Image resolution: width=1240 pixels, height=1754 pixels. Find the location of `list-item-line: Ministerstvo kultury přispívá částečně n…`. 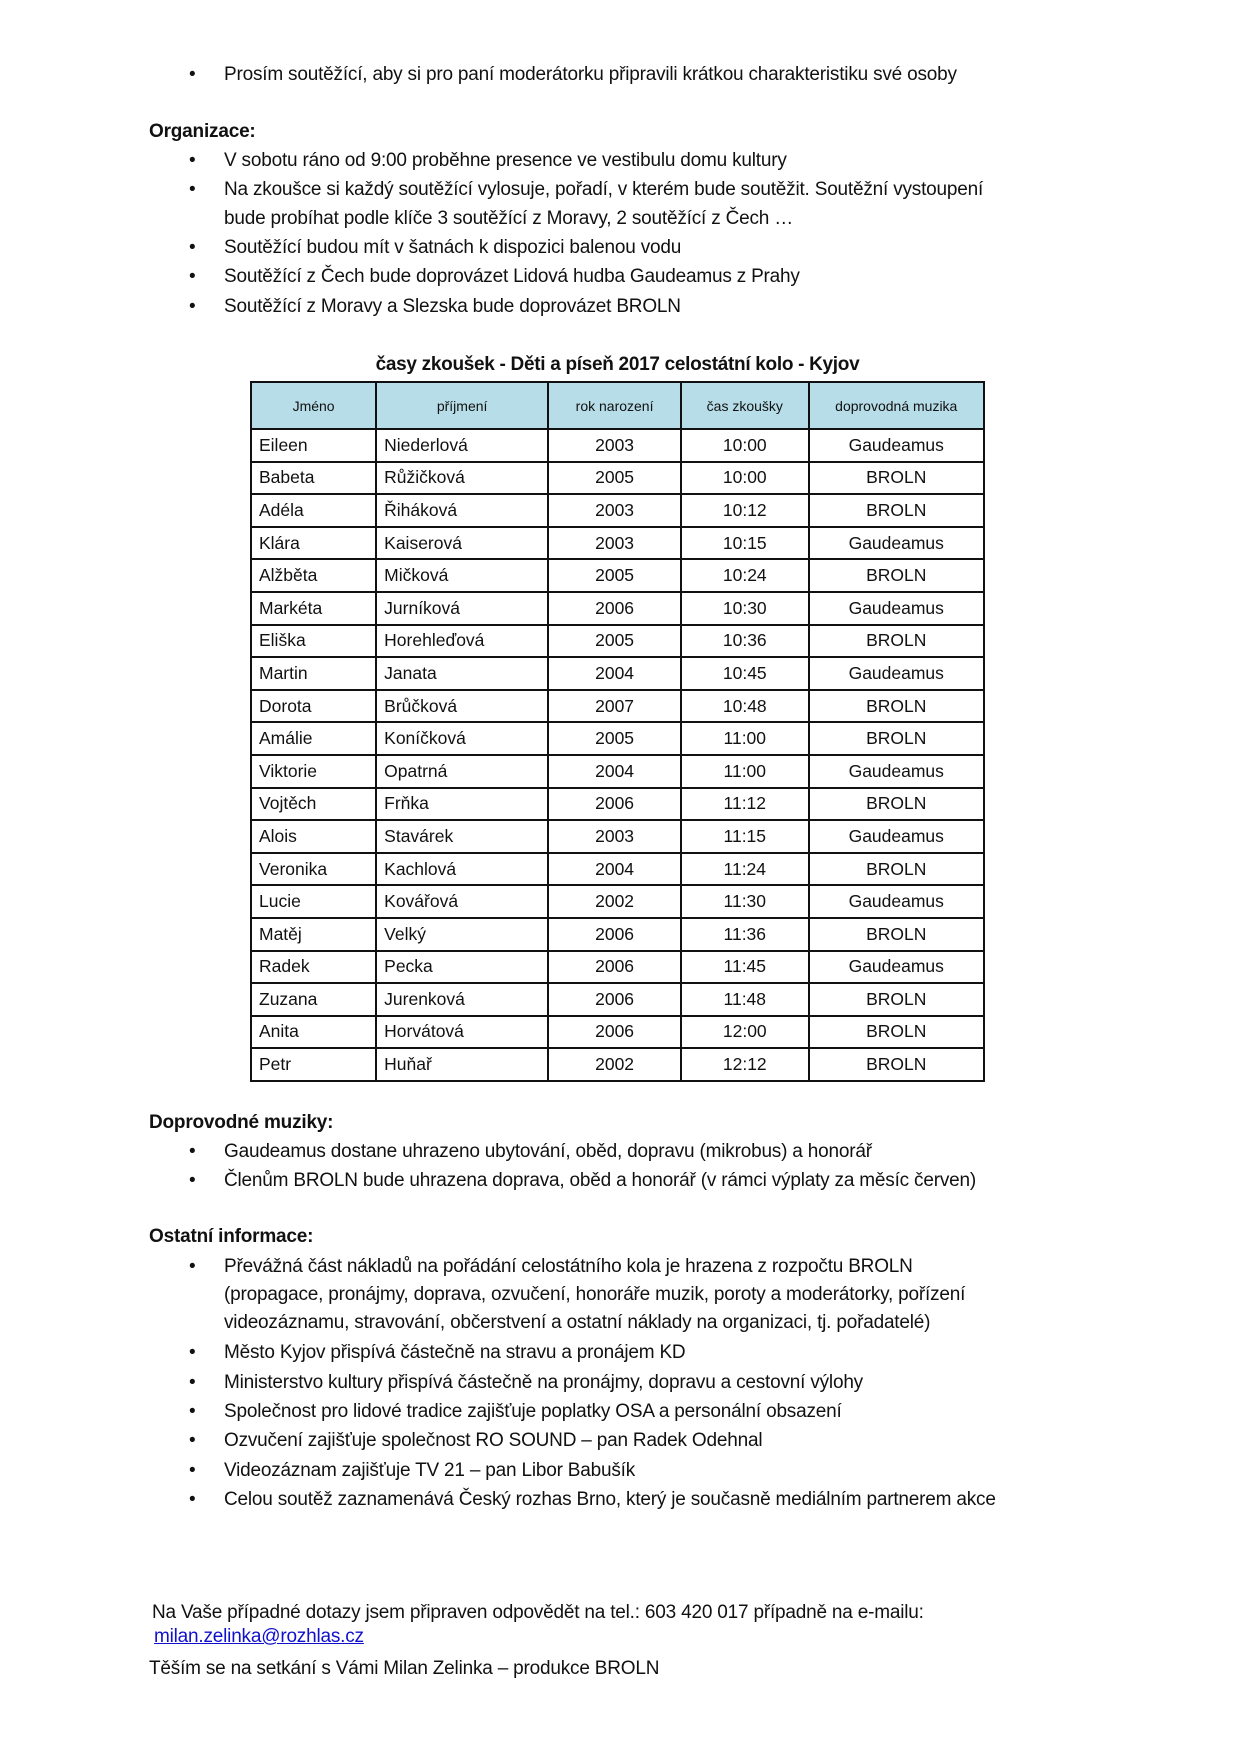

list-item-line: Ministerstvo kultury přispívá částečně n… is located at coordinates (543, 1382).